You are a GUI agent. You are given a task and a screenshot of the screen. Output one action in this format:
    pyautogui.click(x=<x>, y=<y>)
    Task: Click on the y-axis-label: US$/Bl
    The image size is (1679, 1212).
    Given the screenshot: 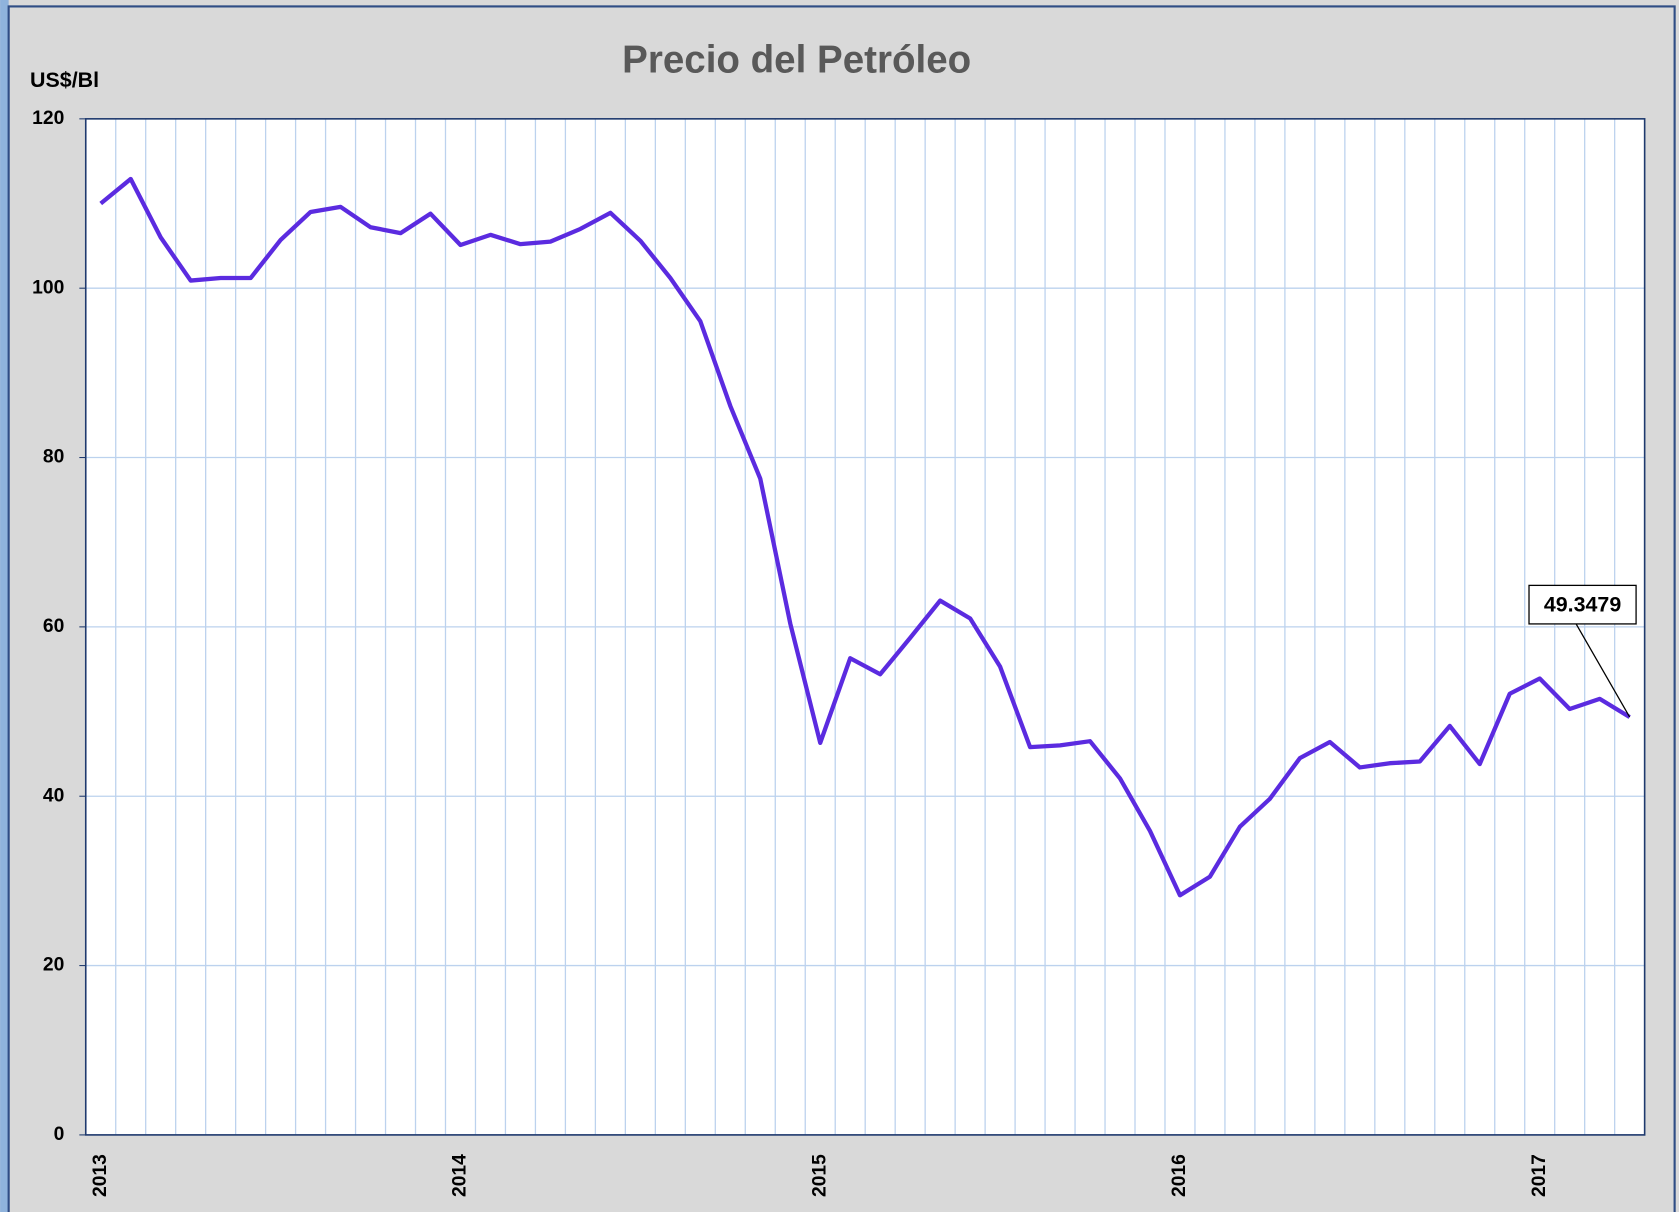 What is the action you would take?
    pyautogui.click(x=64, y=80)
    